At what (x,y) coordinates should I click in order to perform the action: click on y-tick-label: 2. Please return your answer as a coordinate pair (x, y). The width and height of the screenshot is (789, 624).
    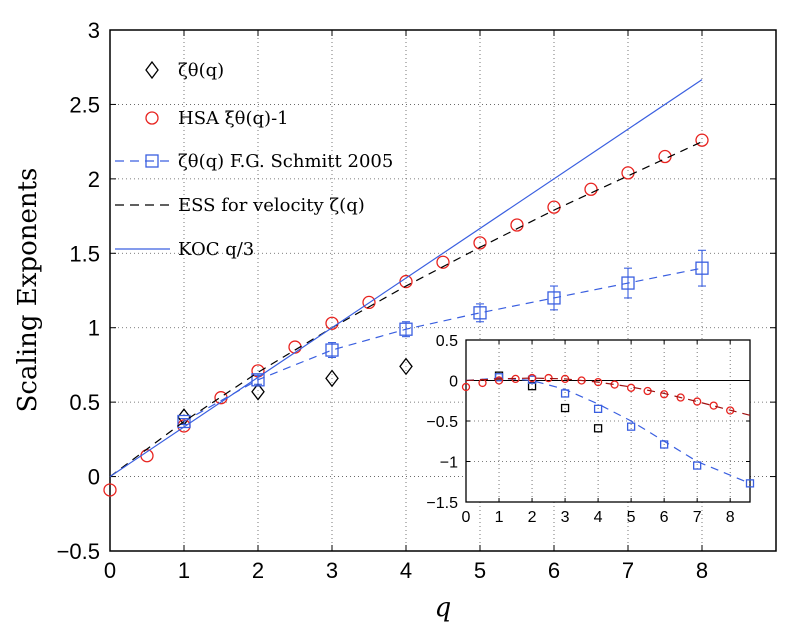
    Looking at the image, I should click on (94, 179).